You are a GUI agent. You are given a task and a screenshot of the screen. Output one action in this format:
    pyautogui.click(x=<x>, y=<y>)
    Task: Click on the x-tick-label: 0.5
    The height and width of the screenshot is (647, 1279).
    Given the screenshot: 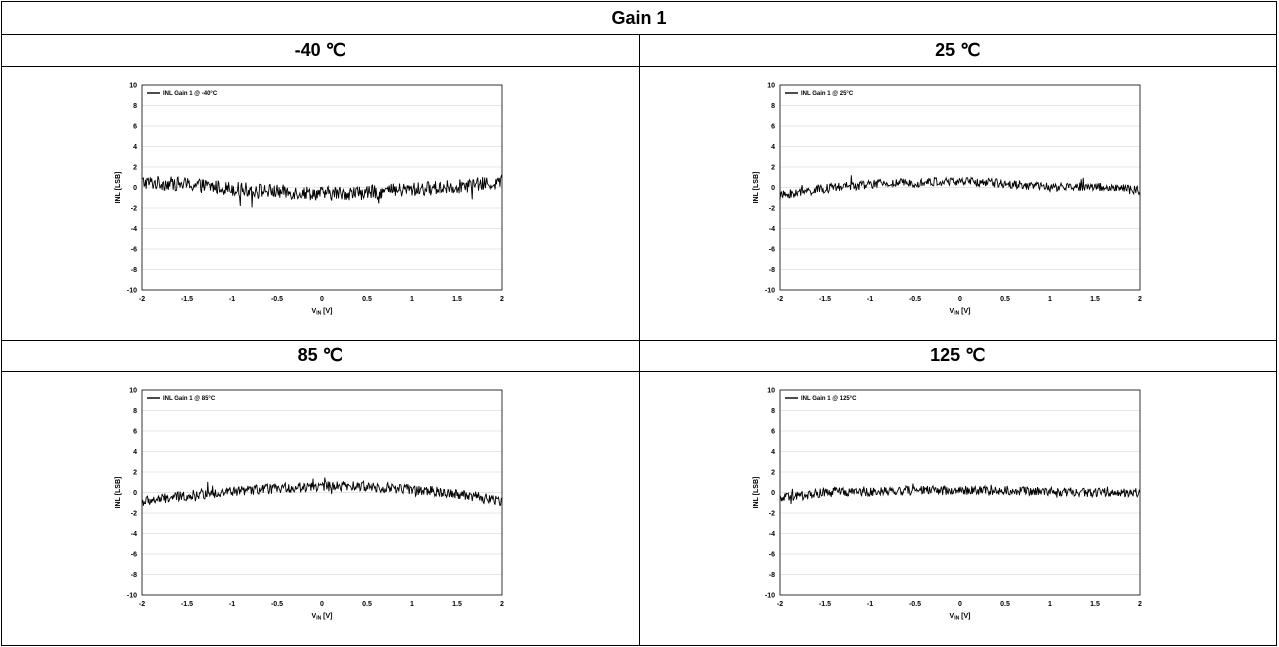 What is the action you would take?
    pyautogui.click(x=1005, y=299)
    